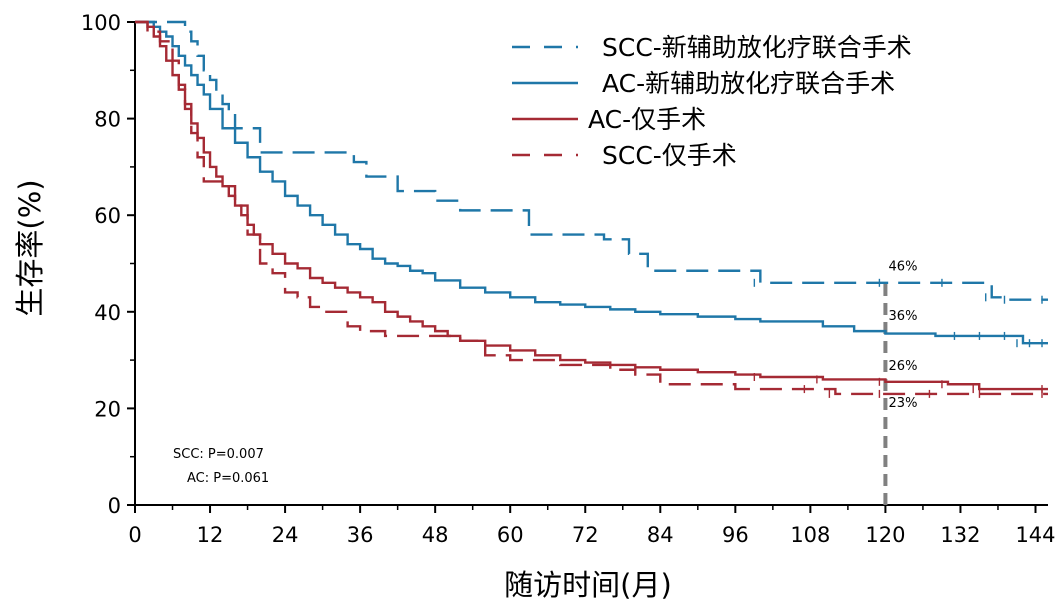 The image size is (1059, 603). I want to click on x-tick-label: 48, so click(435, 535).